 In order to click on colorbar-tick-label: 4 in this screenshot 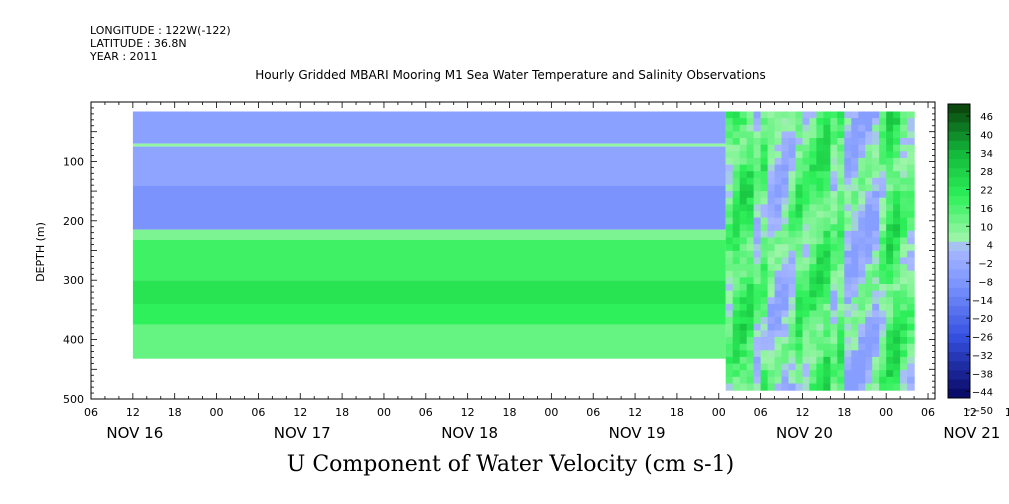, I will do `click(990, 246)`.